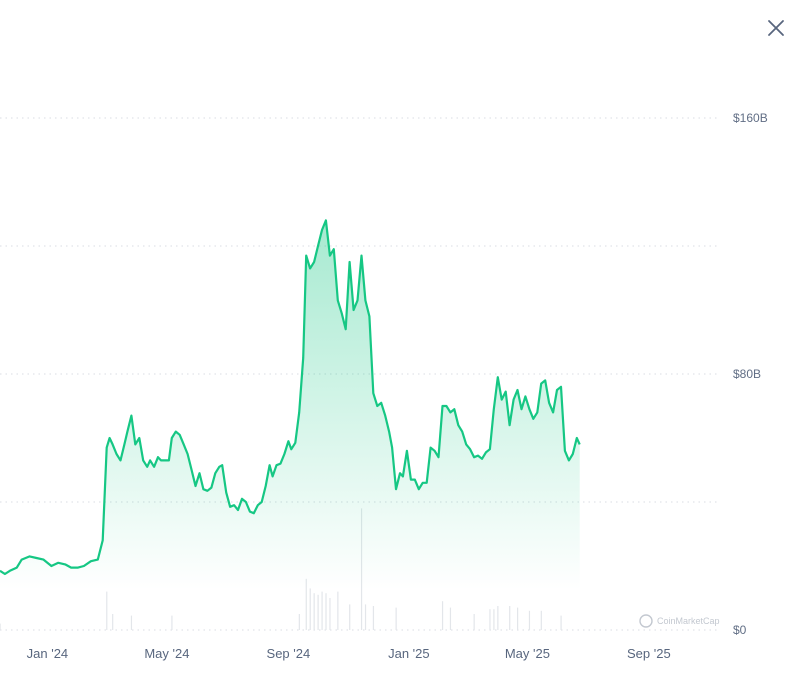 The image size is (788, 690). What do you see at coordinates (409, 653) in the screenshot?
I see `x-tick-label: Jan '25` at bounding box center [409, 653].